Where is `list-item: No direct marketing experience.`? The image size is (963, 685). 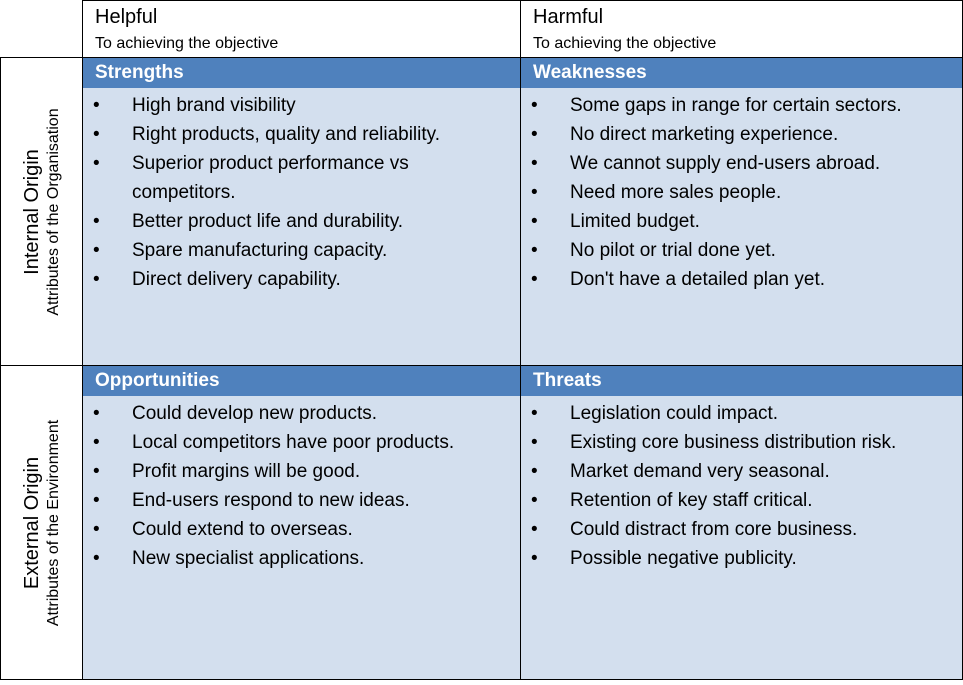 list-item: No direct marketing experience. is located at coordinates (741, 134).